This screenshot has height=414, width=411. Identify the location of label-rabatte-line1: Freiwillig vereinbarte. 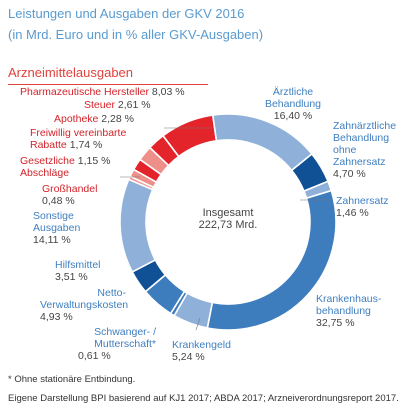
(78, 133).